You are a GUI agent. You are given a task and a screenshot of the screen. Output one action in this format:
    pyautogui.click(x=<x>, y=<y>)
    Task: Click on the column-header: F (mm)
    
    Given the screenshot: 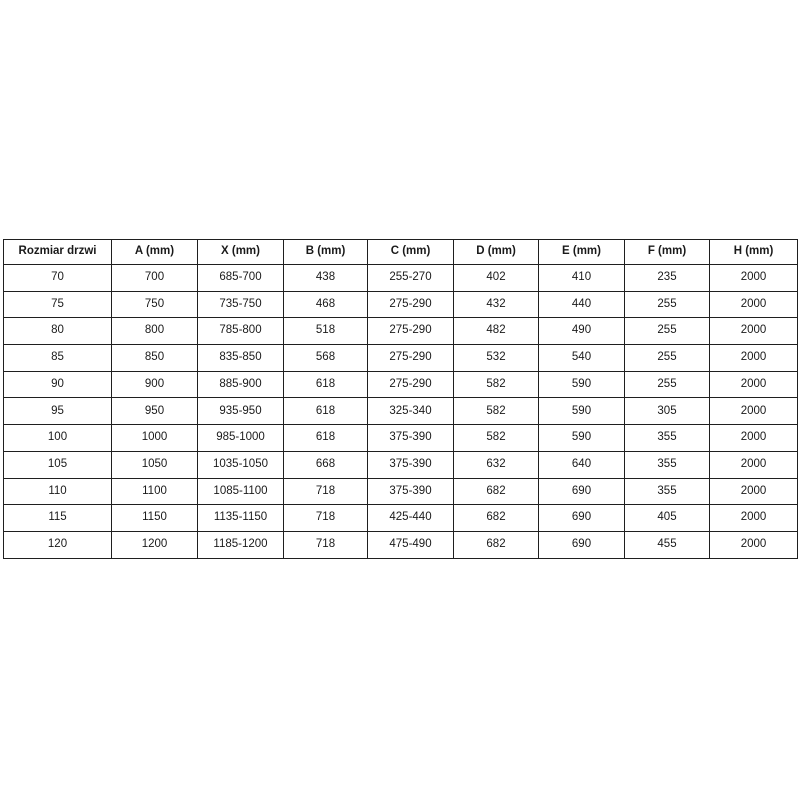 What is the action you would take?
    pyautogui.click(x=667, y=252)
    